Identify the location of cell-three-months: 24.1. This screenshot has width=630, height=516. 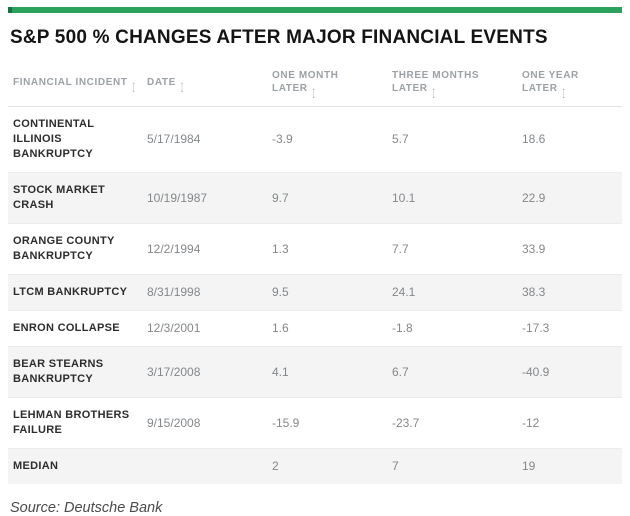
(452, 292).